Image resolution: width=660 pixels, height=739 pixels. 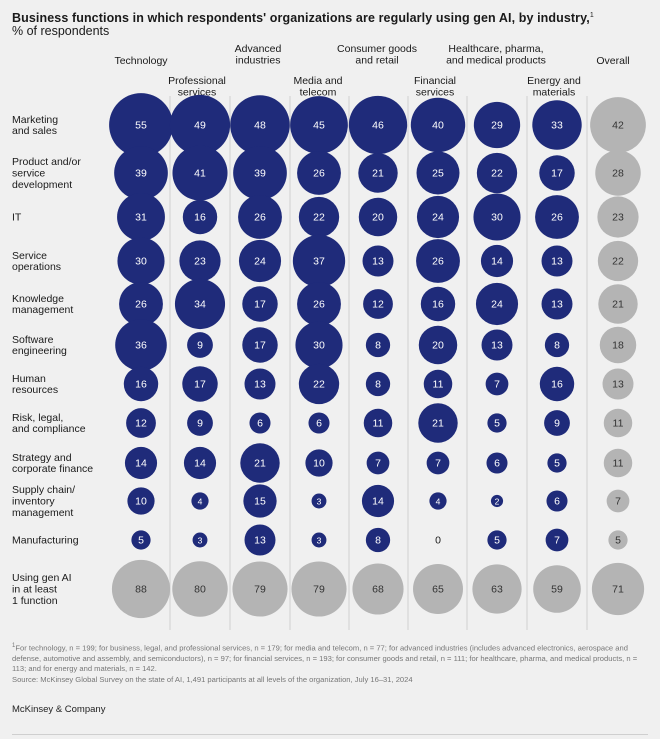 What do you see at coordinates (557, 217) in the screenshot?
I see `bubble-r3-c8` at bounding box center [557, 217].